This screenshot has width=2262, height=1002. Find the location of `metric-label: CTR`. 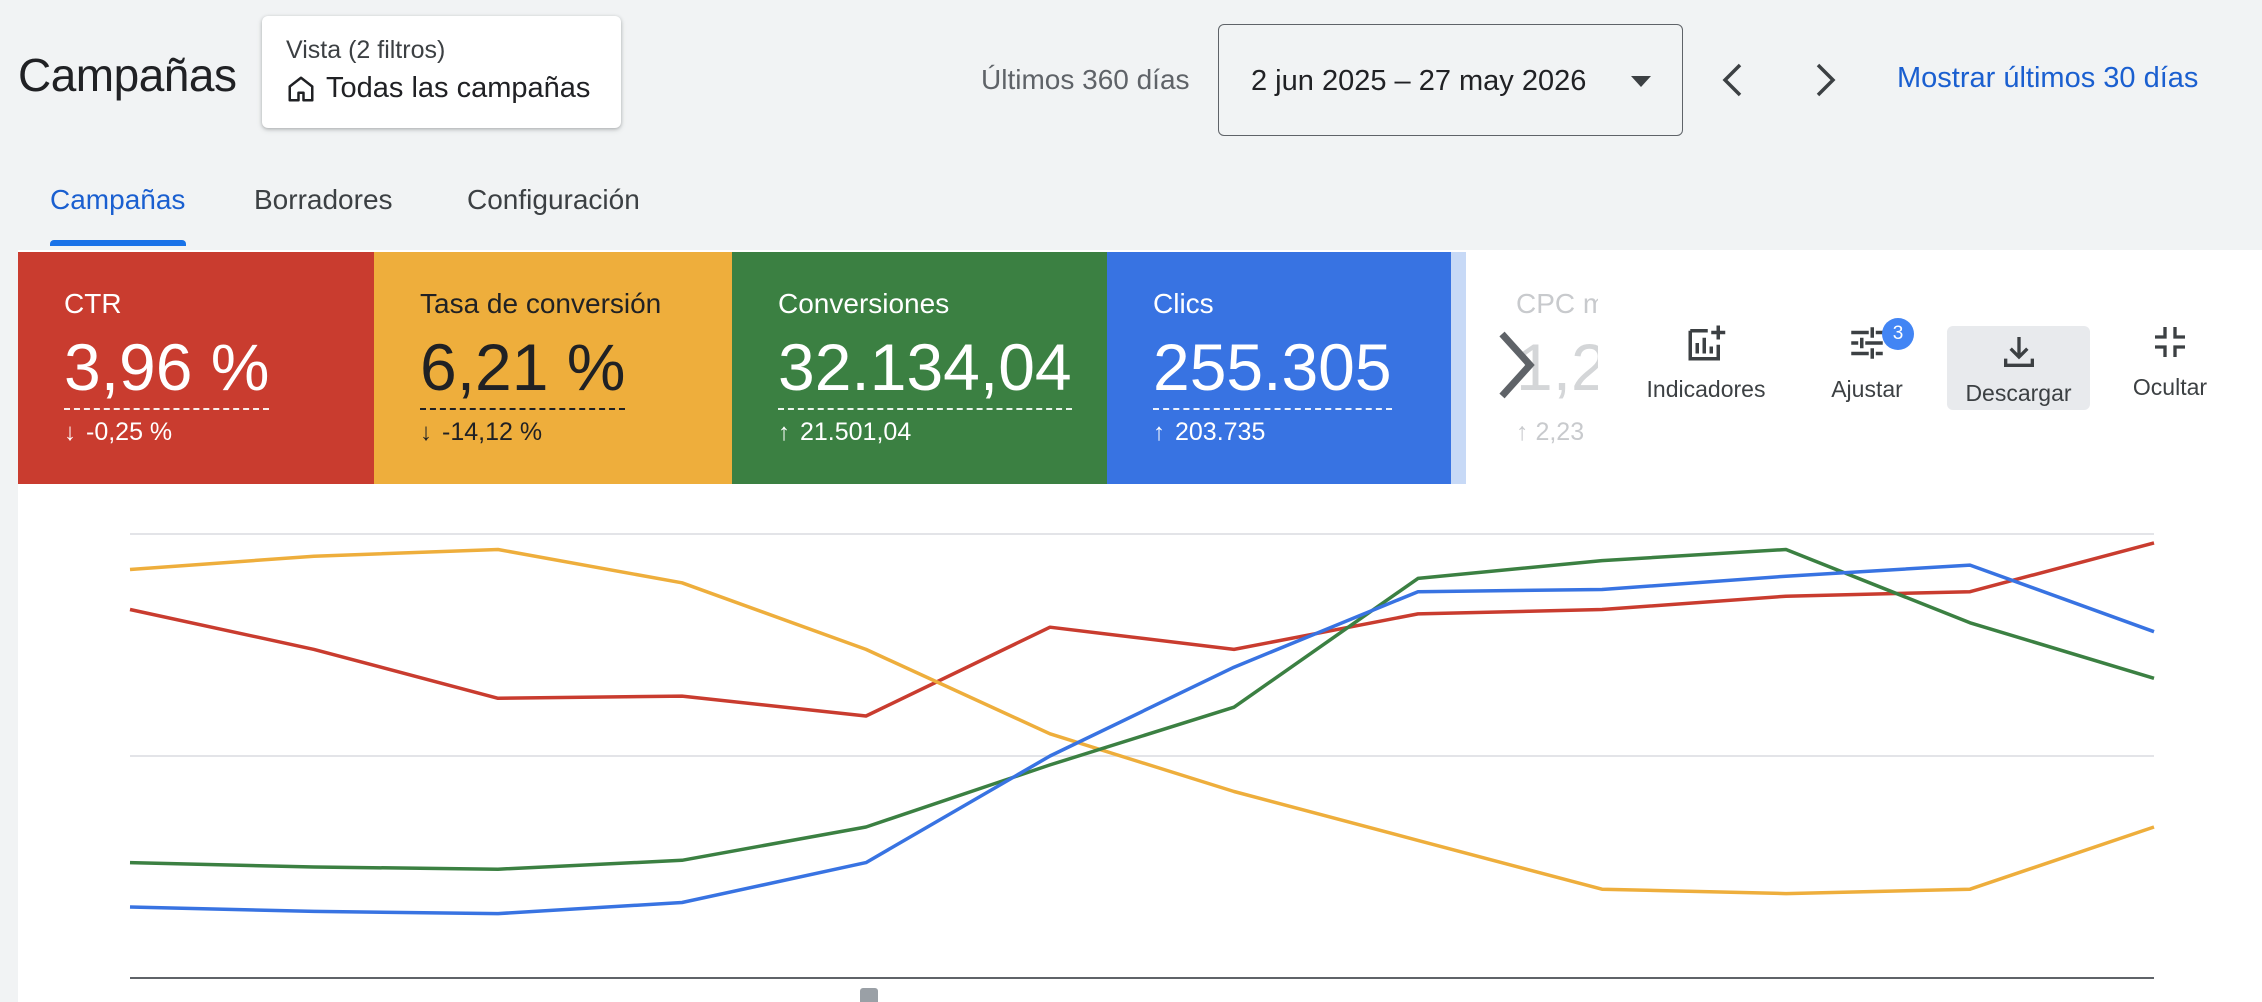

metric-label: CTR is located at coordinates (93, 303).